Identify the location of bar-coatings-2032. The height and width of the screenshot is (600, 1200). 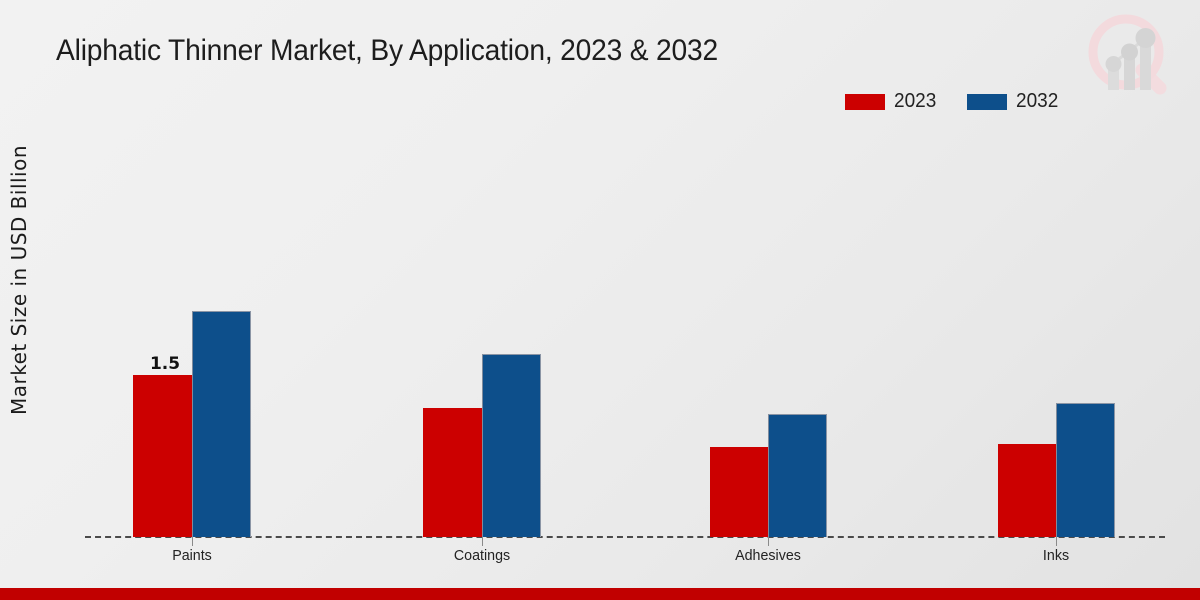
(511, 445).